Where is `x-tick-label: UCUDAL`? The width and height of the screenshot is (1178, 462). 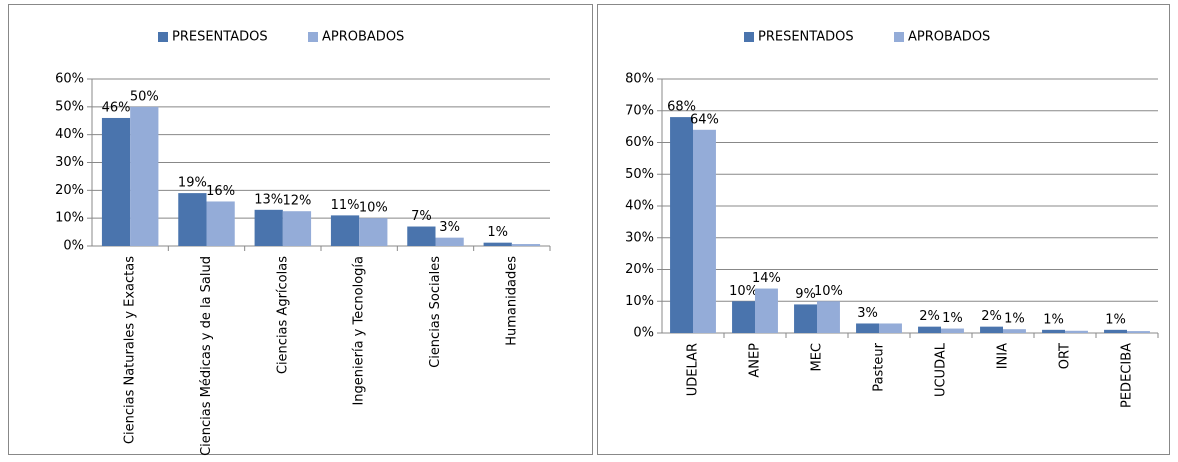
x-tick-label: UCUDAL is located at coordinates (941, 369).